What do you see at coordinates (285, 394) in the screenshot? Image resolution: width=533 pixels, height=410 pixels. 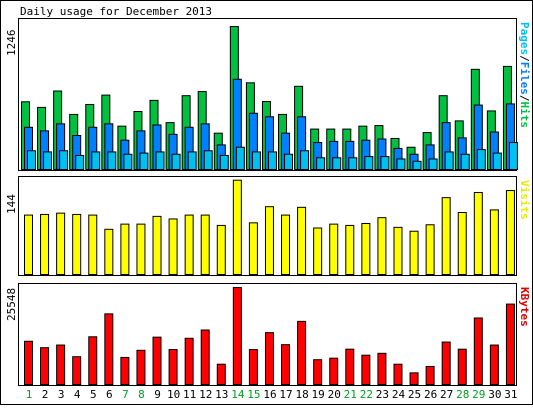 I see `x-tick-label-17: 17` at bounding box center [285, 394].